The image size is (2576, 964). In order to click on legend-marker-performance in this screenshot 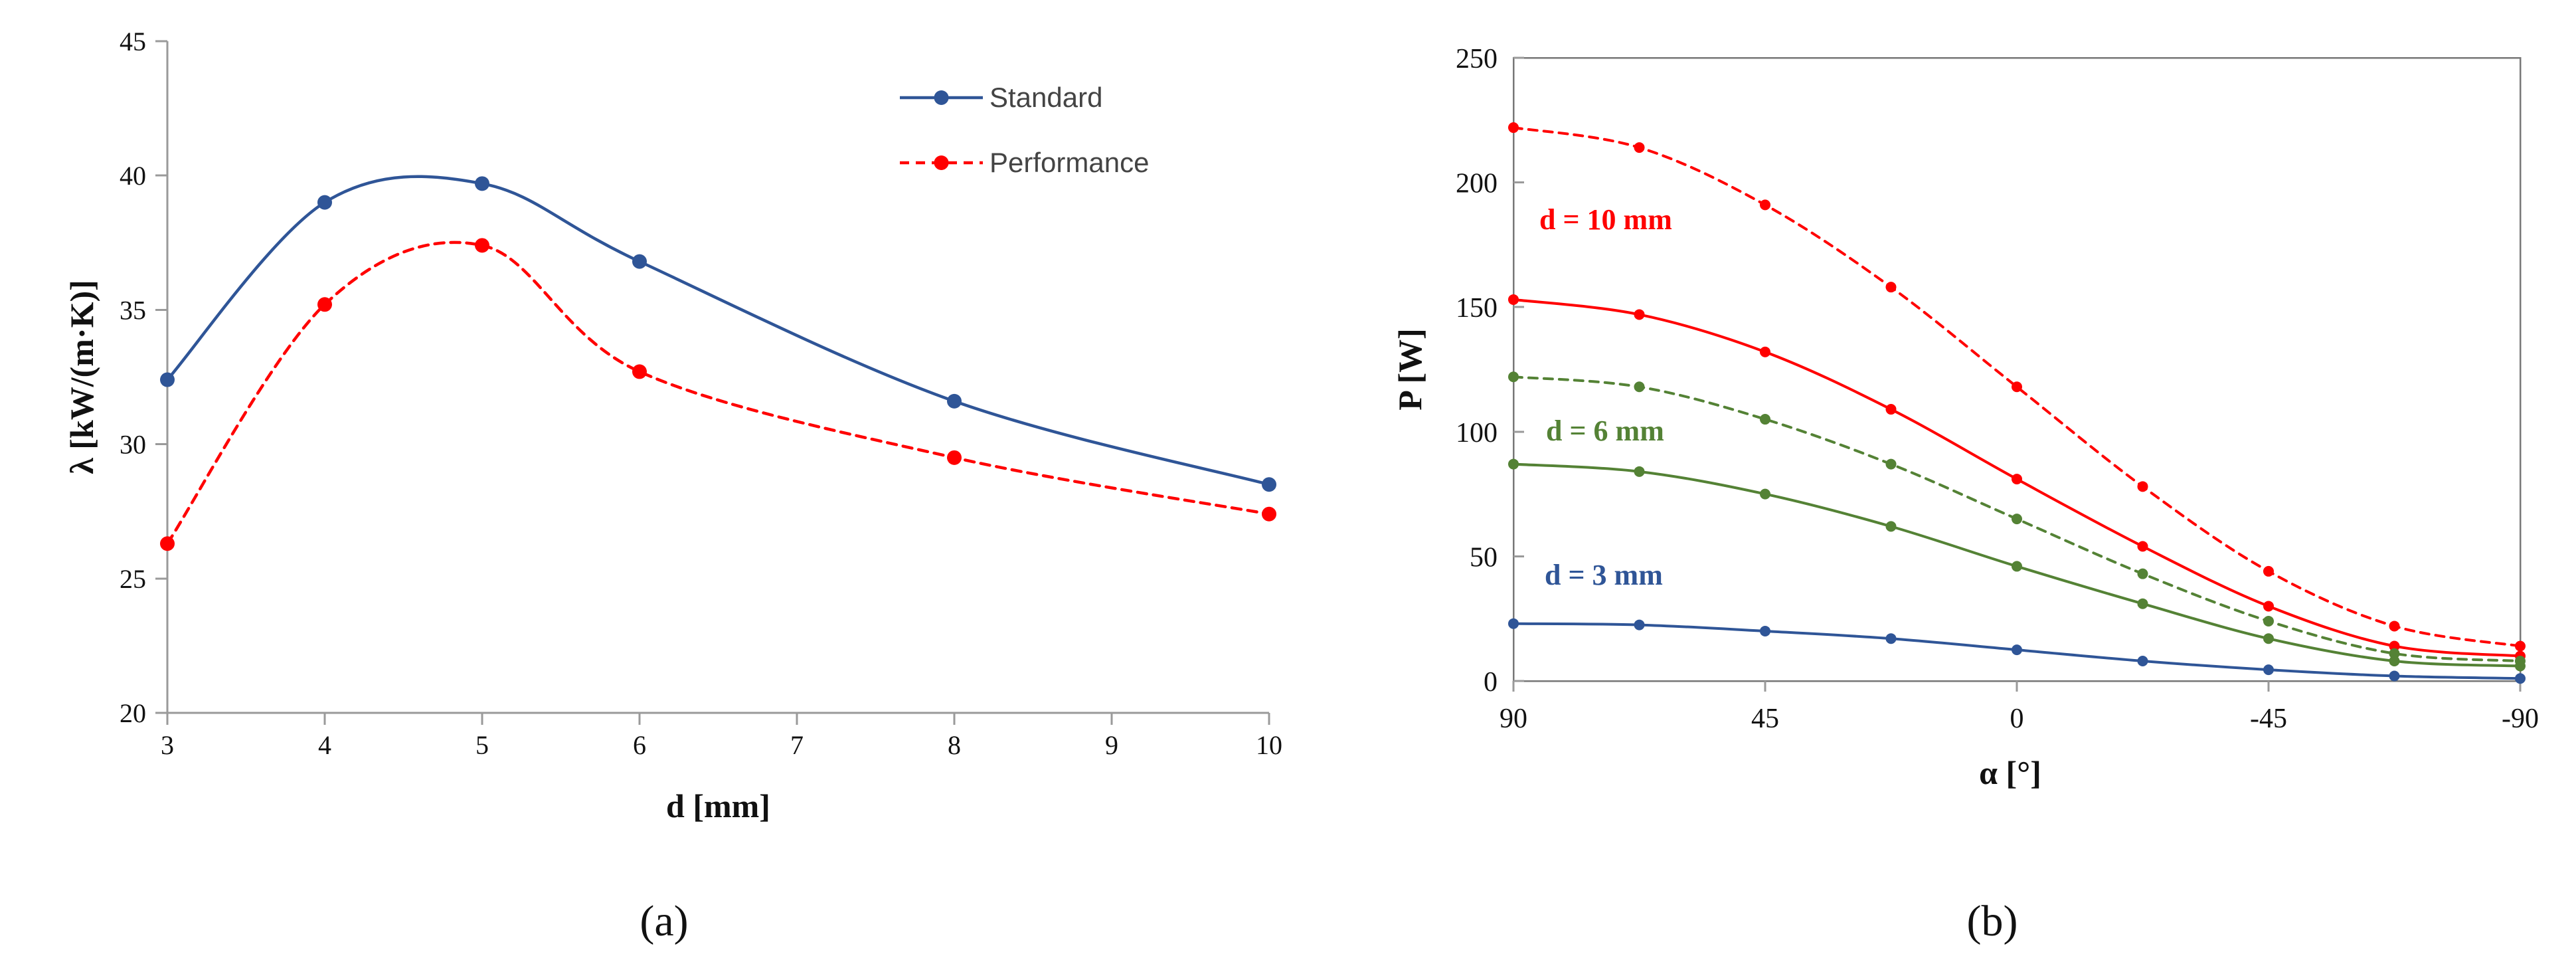, I will do `click(941, 162)`.